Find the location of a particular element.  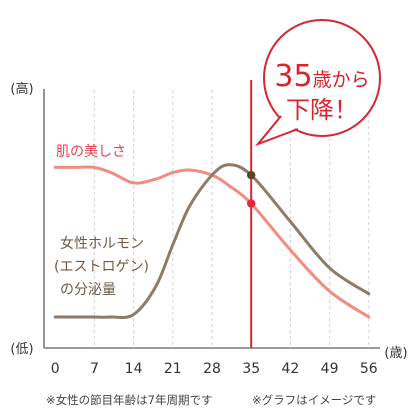

x-tick-labels: 0 7 14 21 28 35 42 49 56 is located at coordinates (214, 369).